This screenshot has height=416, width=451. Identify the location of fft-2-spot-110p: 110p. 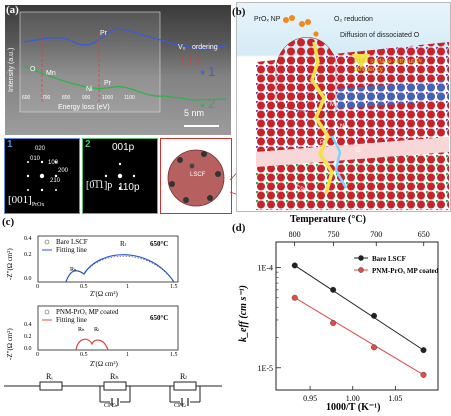
(129, 187).